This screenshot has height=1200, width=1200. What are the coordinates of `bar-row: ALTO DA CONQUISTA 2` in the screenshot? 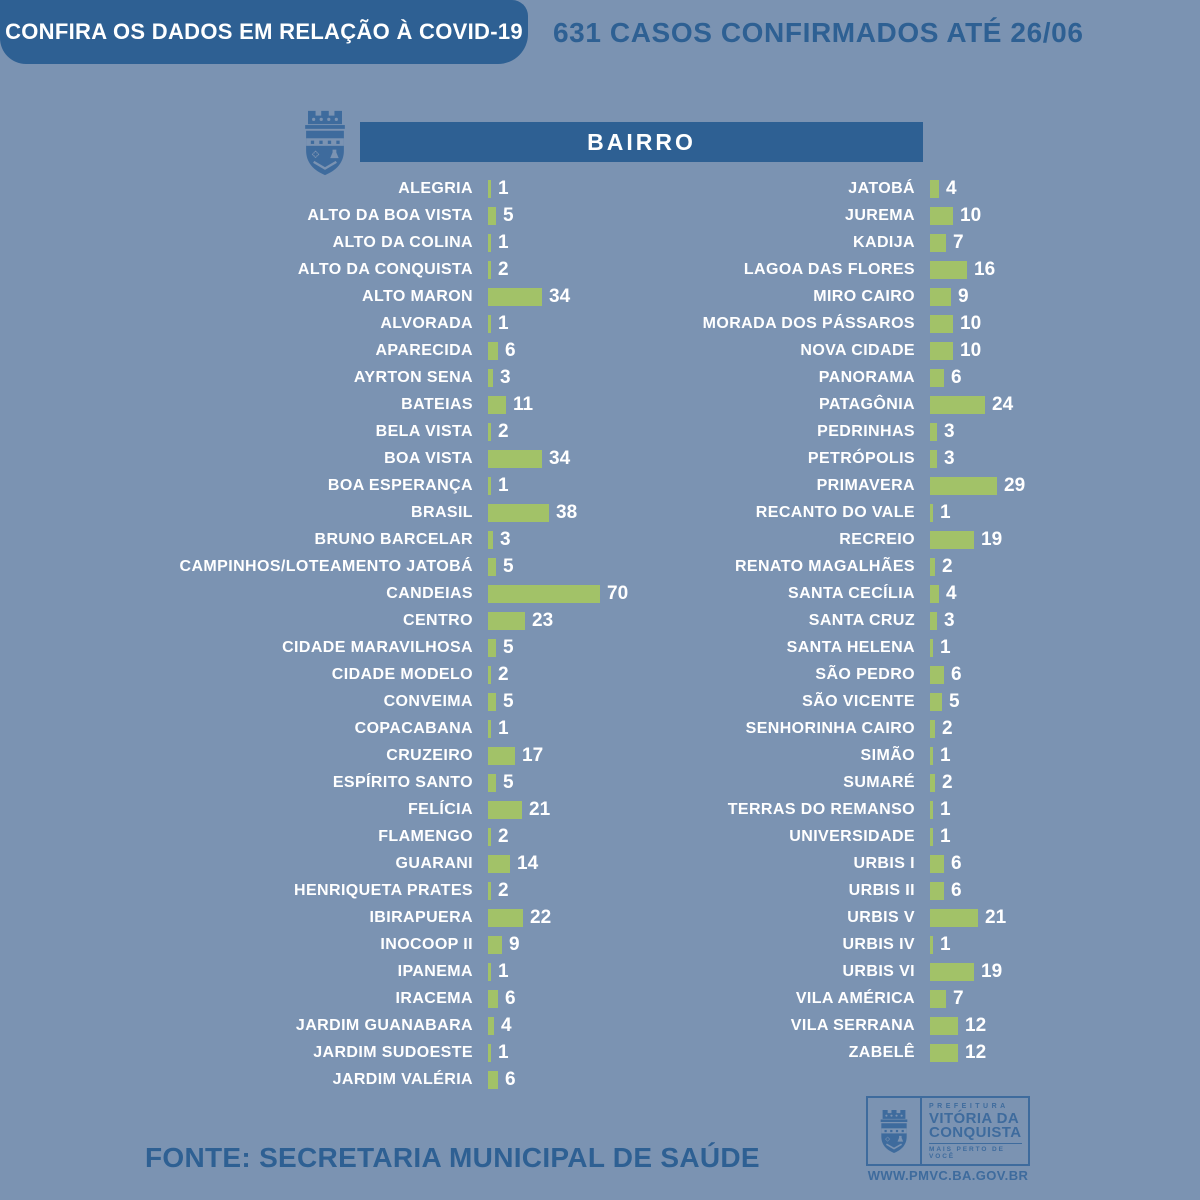 It's located at (314, 269).